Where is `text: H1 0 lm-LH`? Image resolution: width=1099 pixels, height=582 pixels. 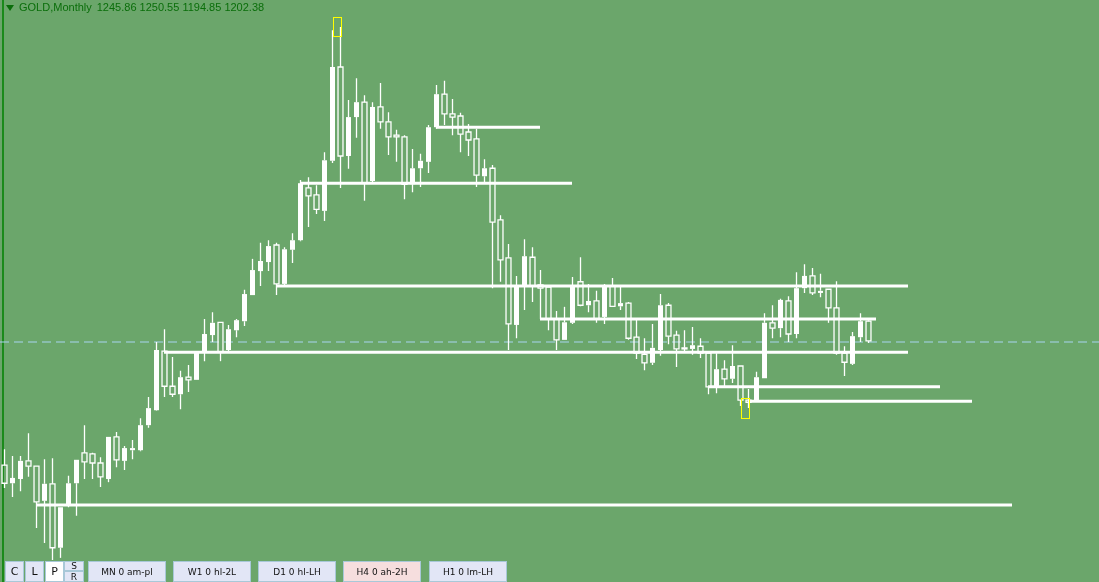 text: H1 0 lm-LH is located at coordinates (468, 571).